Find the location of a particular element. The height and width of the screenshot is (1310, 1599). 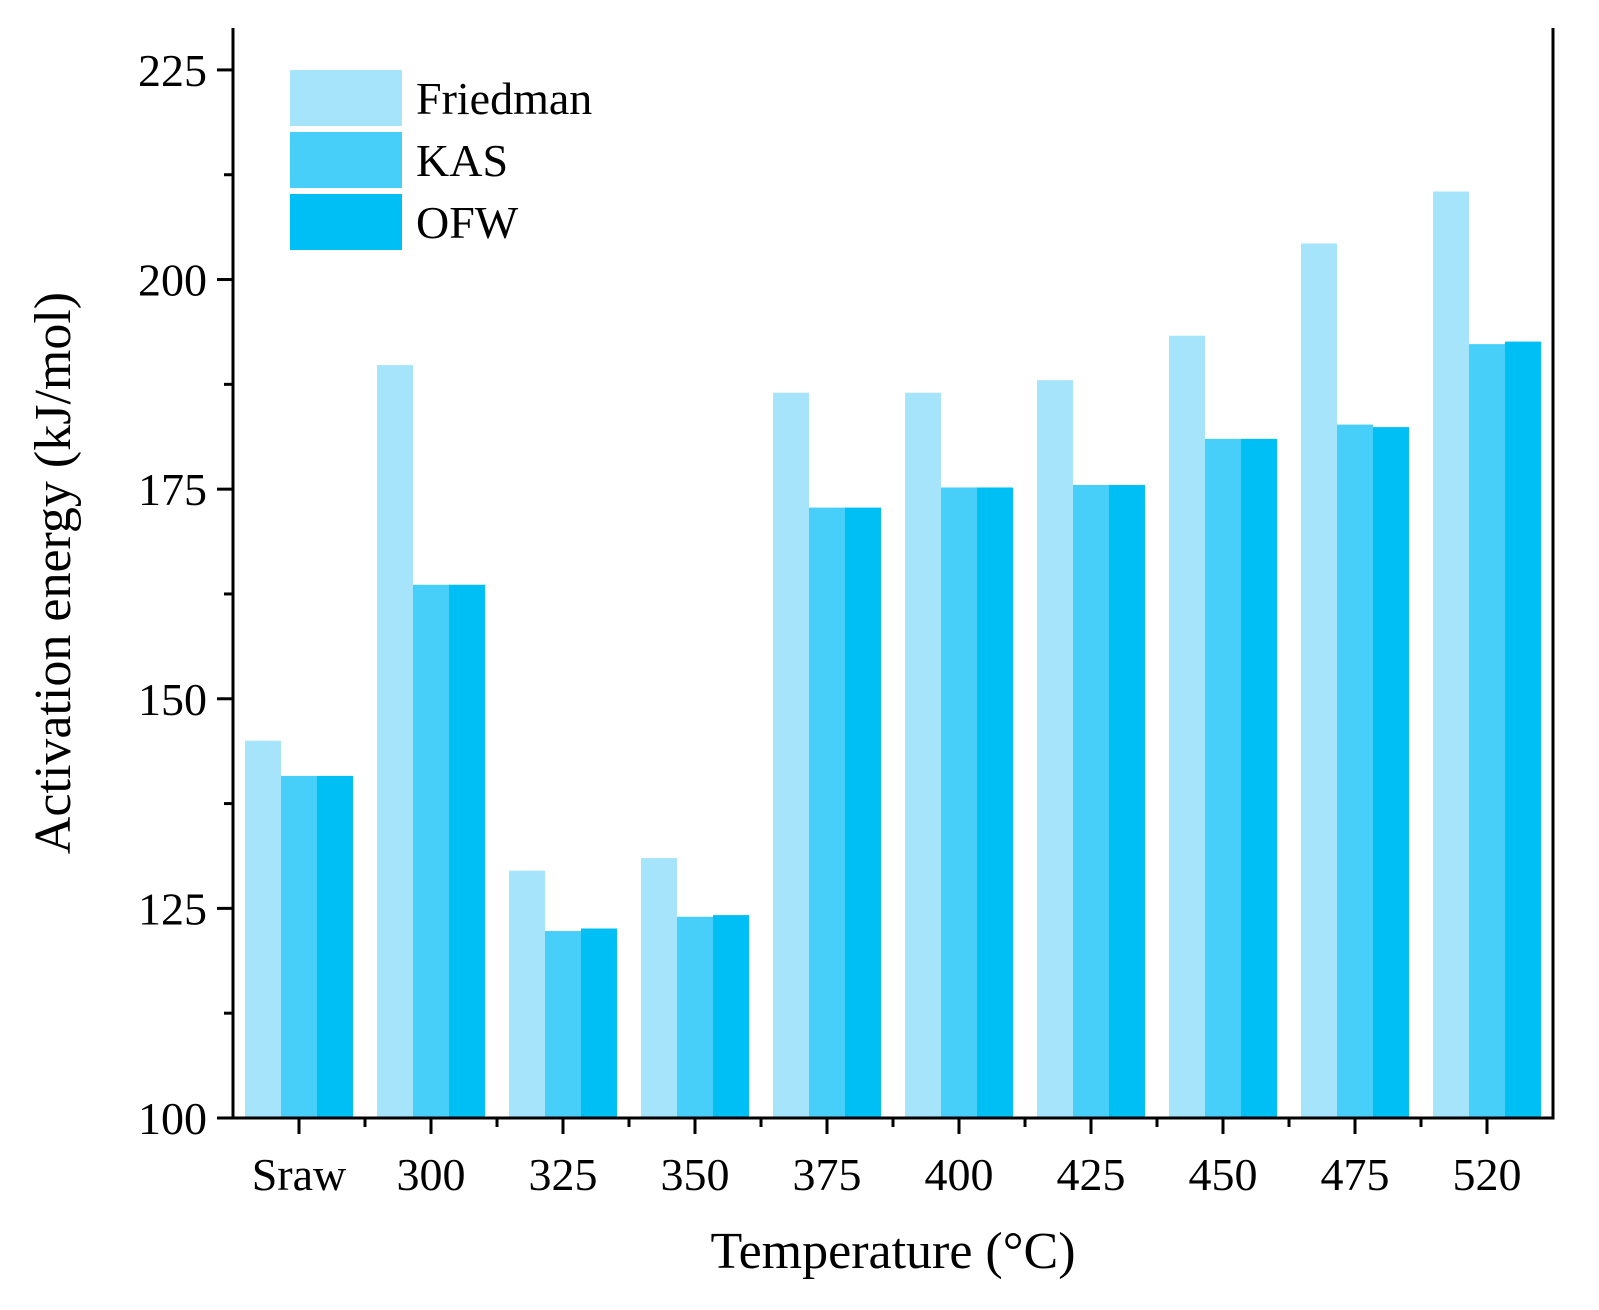

x-axis-title: Temperature (°C) is located at coordinates (892, 1251).